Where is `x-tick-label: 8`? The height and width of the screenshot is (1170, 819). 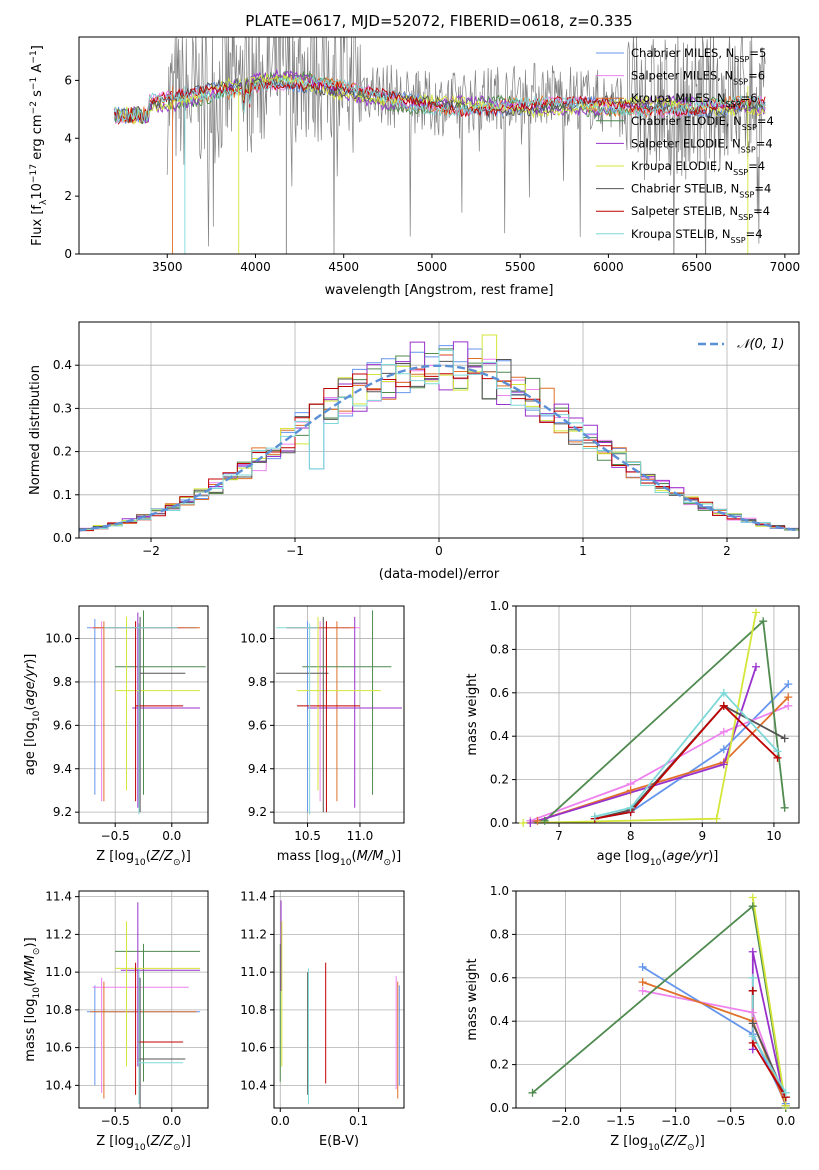 x-tick-label: 8 is located at coordinates (631, 836).